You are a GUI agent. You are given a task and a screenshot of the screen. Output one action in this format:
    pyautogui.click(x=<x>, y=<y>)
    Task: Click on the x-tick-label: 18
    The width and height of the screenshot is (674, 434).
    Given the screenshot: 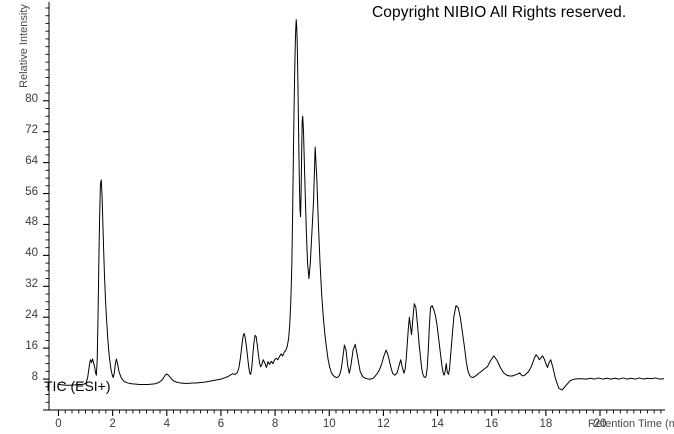 What is the action you would take?
    pyautogui.click(x=546, y=424)
    